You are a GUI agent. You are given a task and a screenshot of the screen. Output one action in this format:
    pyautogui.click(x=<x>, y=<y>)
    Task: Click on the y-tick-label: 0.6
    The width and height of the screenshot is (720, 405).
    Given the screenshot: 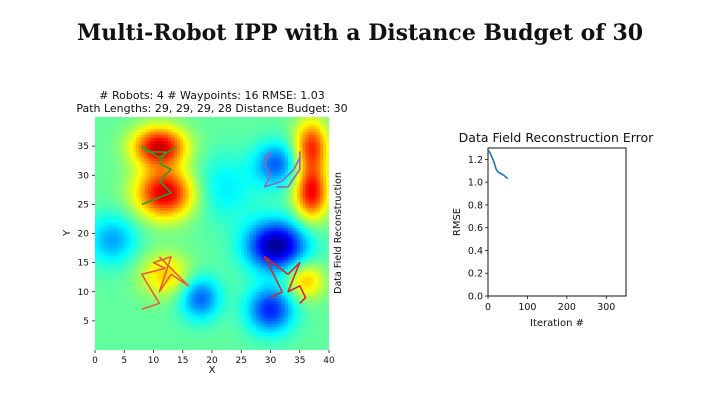 What is the action you would take?
    pyautogui.click(x=475, y=228)
    